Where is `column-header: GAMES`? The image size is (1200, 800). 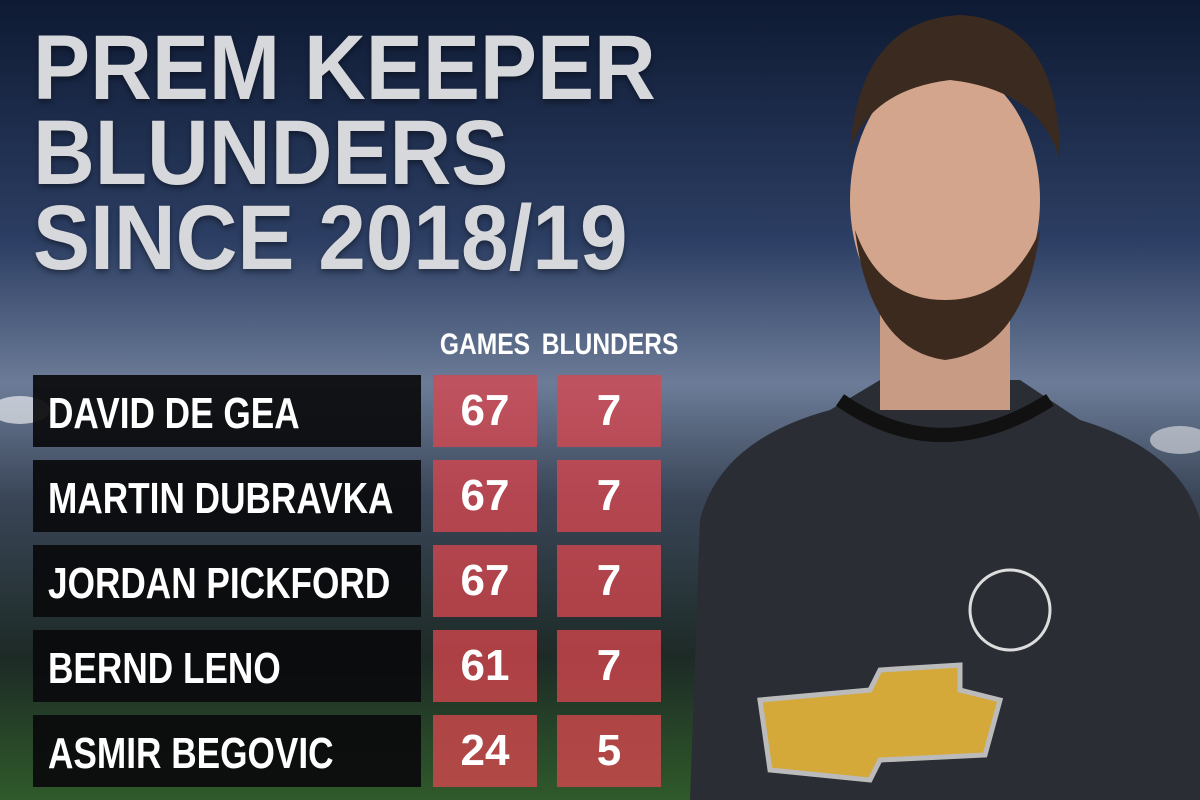 column-header: GAMES is located at coordinates (485, 344).